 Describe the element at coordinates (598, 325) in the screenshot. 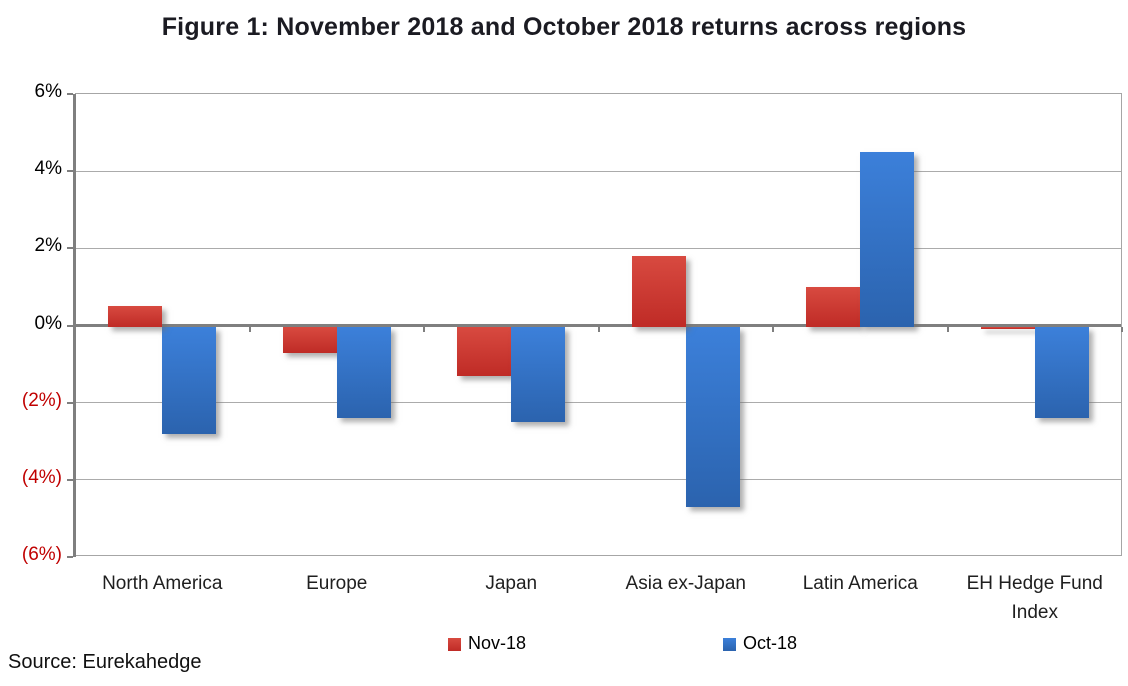

I see `x-axis-zero-line` at that location.